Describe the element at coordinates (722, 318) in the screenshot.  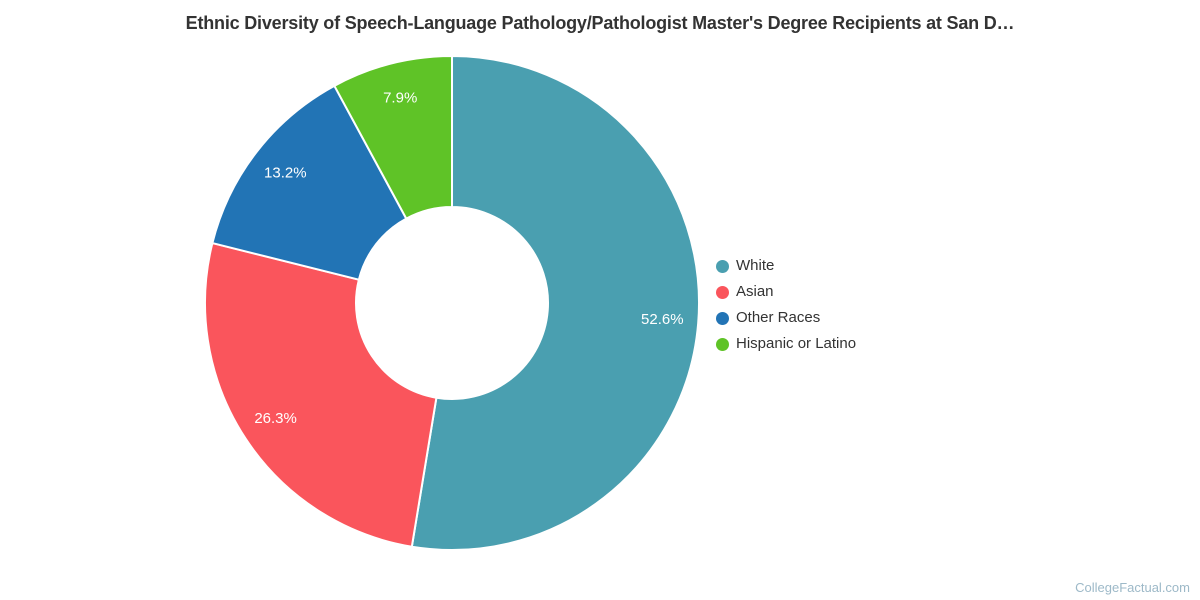
I see `legend-marker-other-races-icon` at that location.